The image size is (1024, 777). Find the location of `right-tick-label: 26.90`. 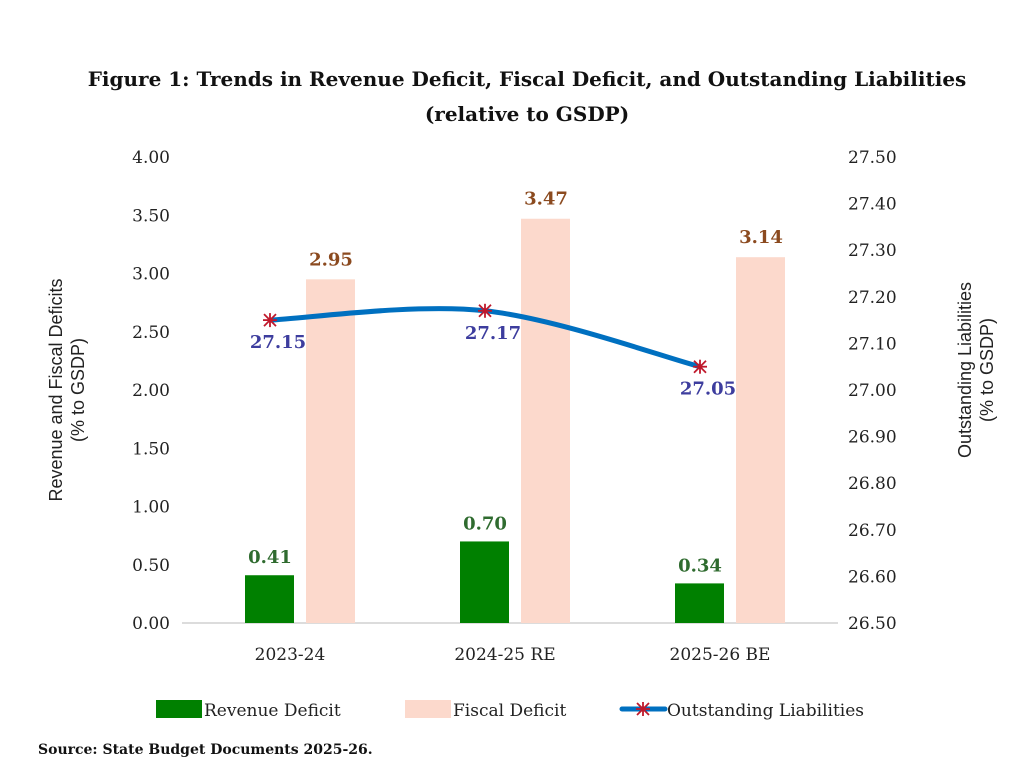

right-tick-label: 26.90 is located at coordinates (872, 438).